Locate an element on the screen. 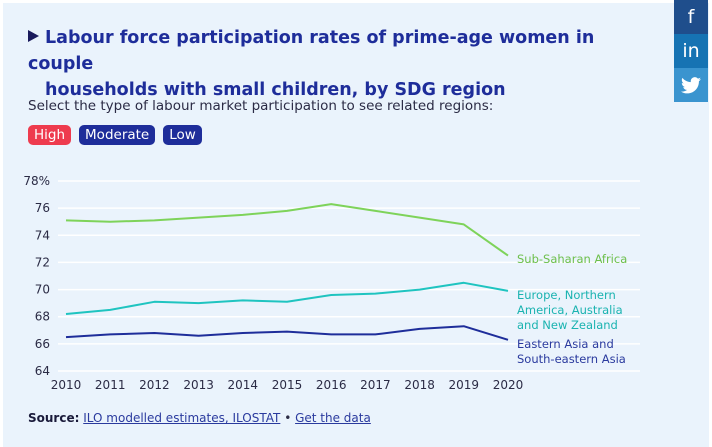  filter-buttons: High Moderate Low is located at coordinates (115, 135).